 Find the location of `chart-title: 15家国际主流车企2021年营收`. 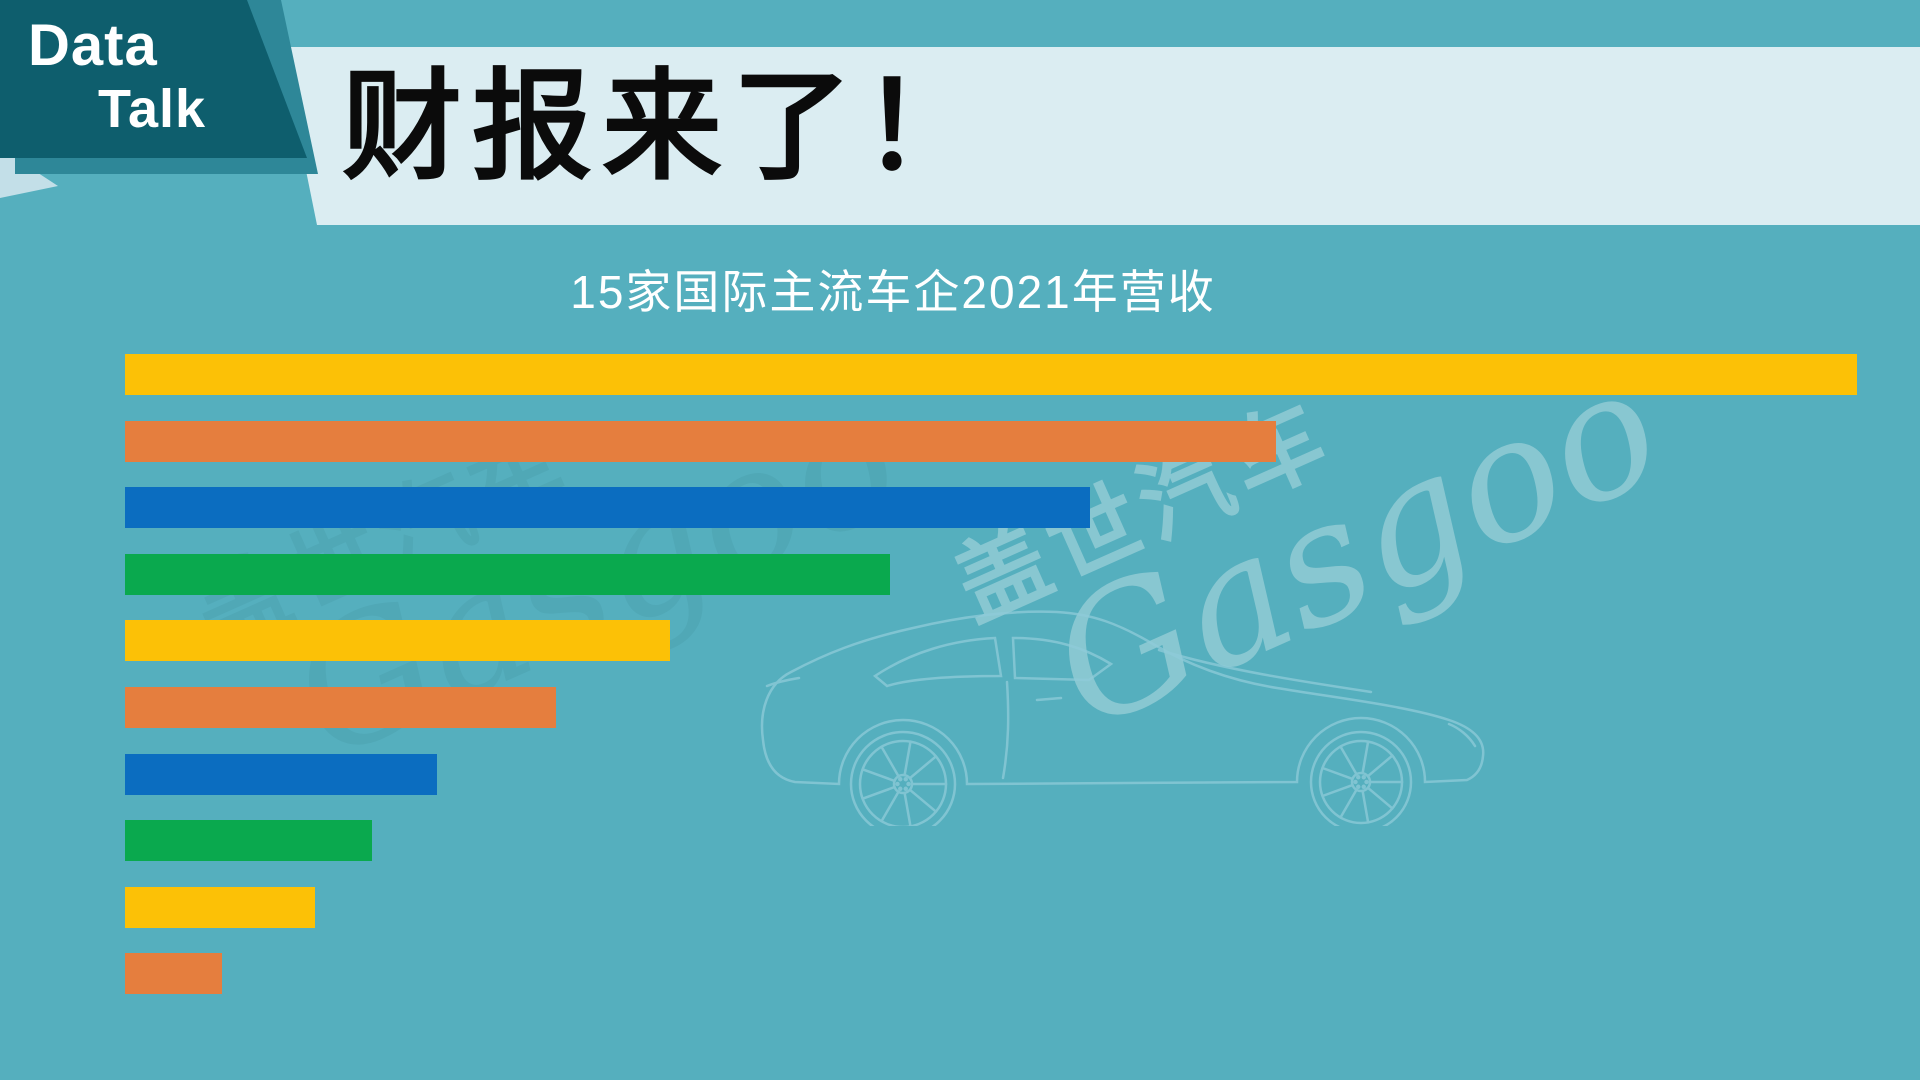

chart-title: 15家国际主流车企2021年营收 is located at coordinates (893, 292).